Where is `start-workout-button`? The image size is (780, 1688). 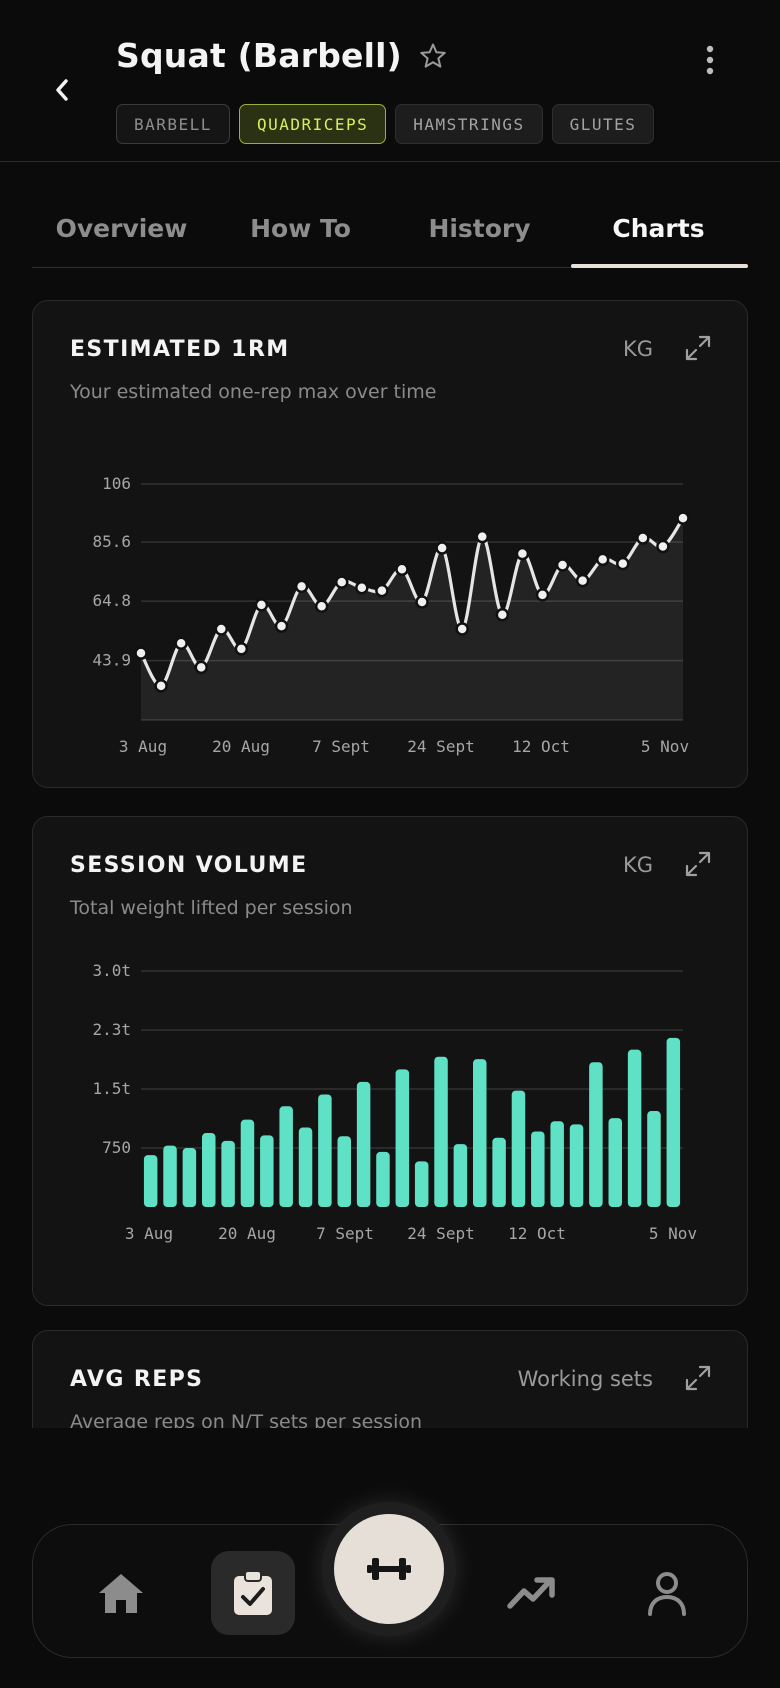 start-workout-button is located at coordinates (389, 1569).